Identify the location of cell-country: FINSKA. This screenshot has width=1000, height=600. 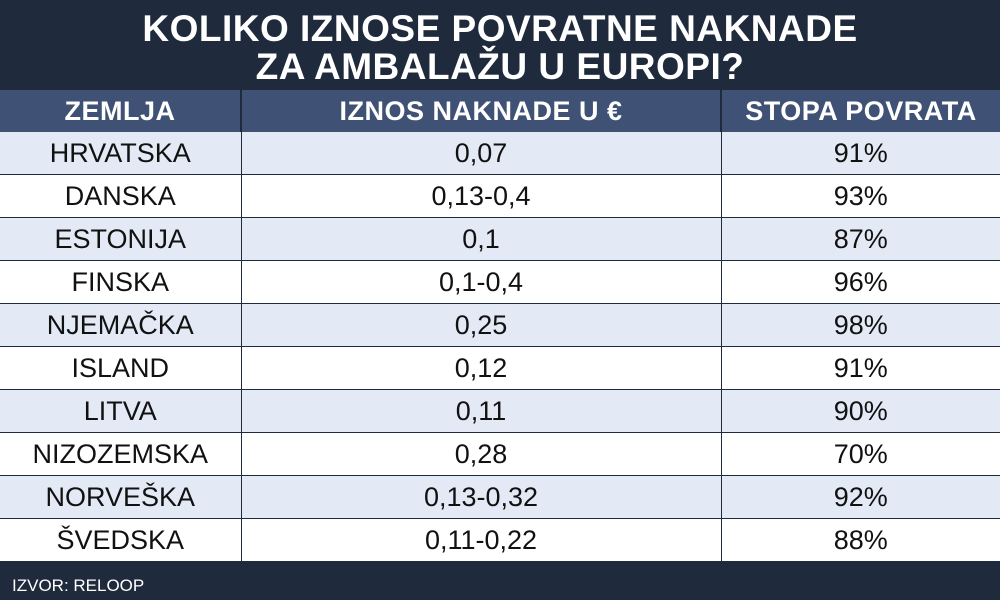
(121, 282).